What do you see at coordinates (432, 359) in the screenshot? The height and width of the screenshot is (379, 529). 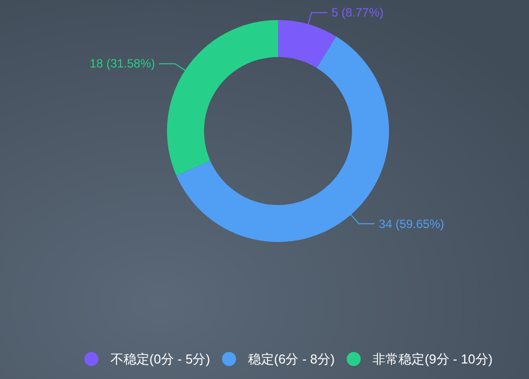 I see `legend-label: 非常稳定(9分 - 10分)` at bounding box center [432, 359].